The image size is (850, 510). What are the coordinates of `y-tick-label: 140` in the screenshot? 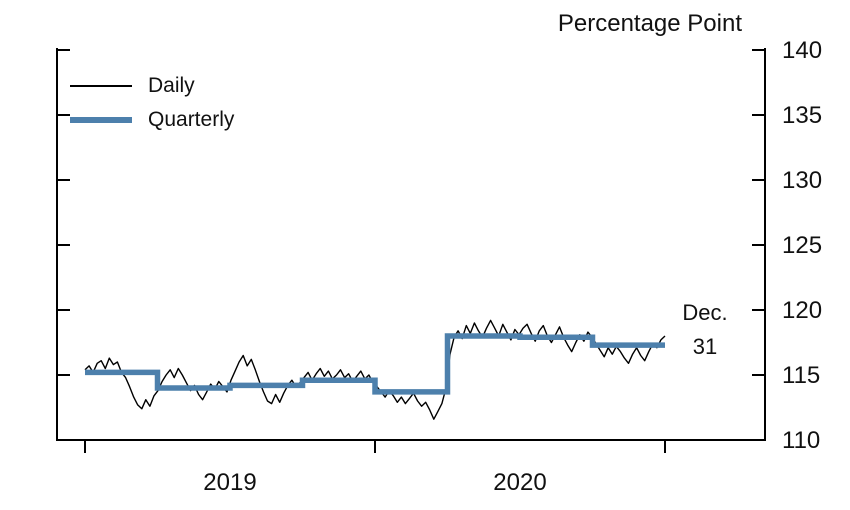 It's located at (802, 50).